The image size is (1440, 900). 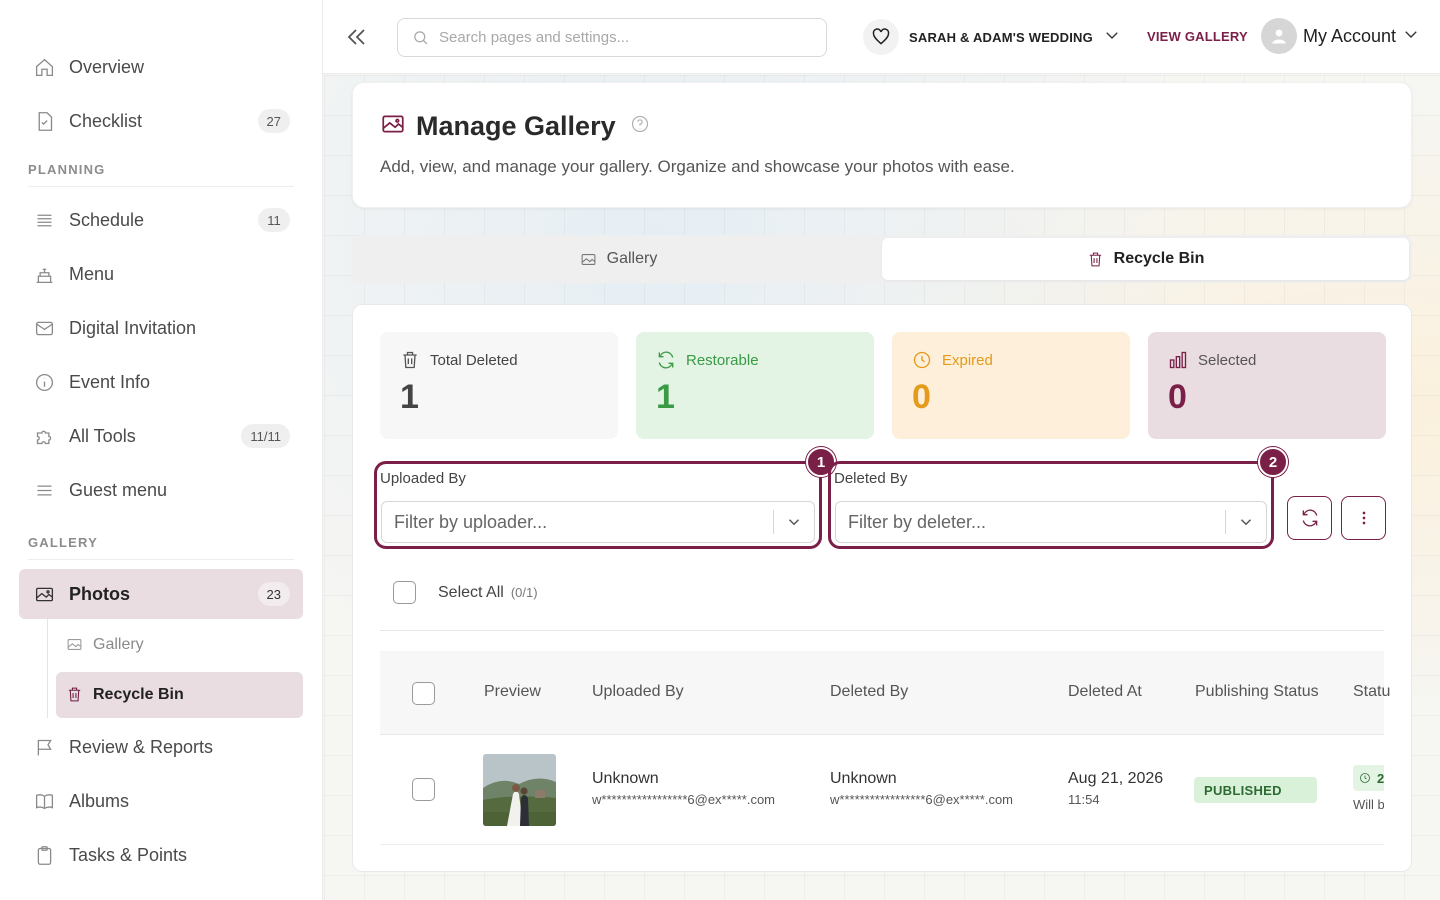 What do you see at coordinates (1197, 36) in the screenshot?
I see `view-gallery-link: VIEW GALLERY` at bounding box center [1197, 36].